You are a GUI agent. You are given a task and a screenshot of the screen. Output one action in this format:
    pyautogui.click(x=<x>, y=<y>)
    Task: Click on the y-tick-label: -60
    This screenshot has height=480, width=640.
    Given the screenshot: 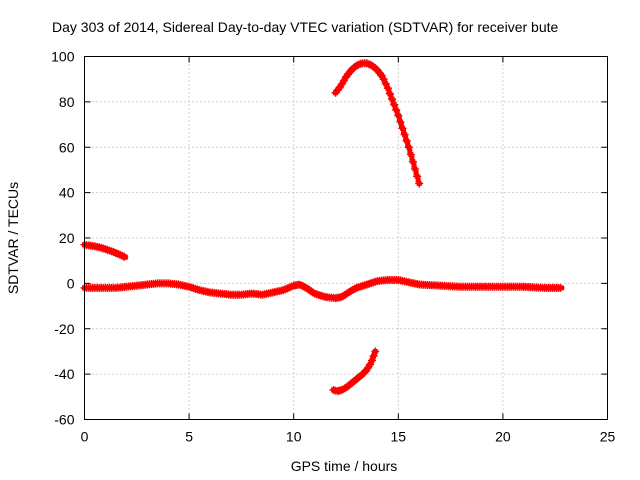 What is the action you would take?
    pyautogui.click(x=64, y=420)
    